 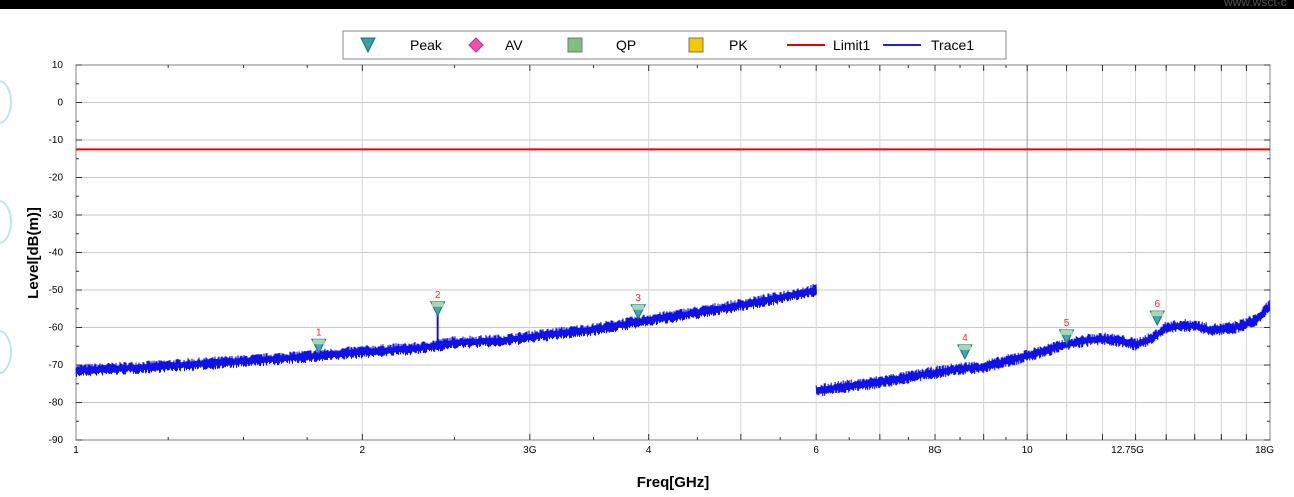 What do you see at coordinates (530, 450) in the screenshot?
I see `x-tick-label: 3G` at bounding box center [530, 450].